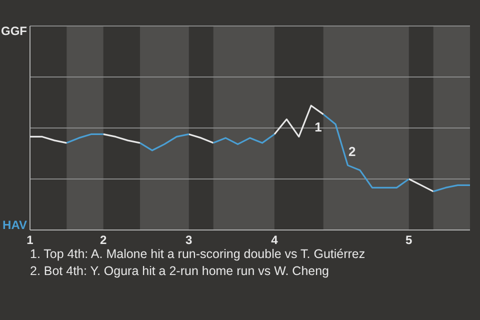  I want to click on text: HAV, so click(14, 225).